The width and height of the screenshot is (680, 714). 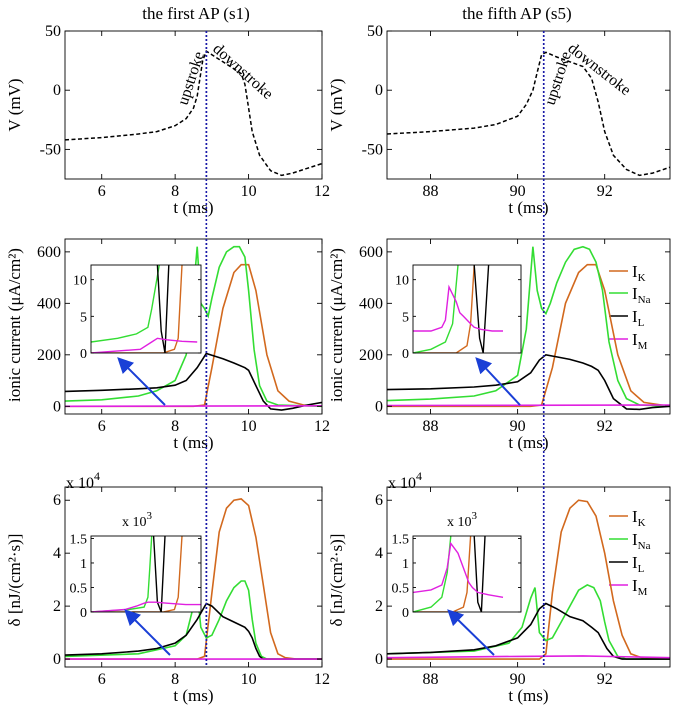 What do you see at coordinates (49, 303) in the screenshot?
I see `ytick-label: 400` at bounding box center [49, 303].